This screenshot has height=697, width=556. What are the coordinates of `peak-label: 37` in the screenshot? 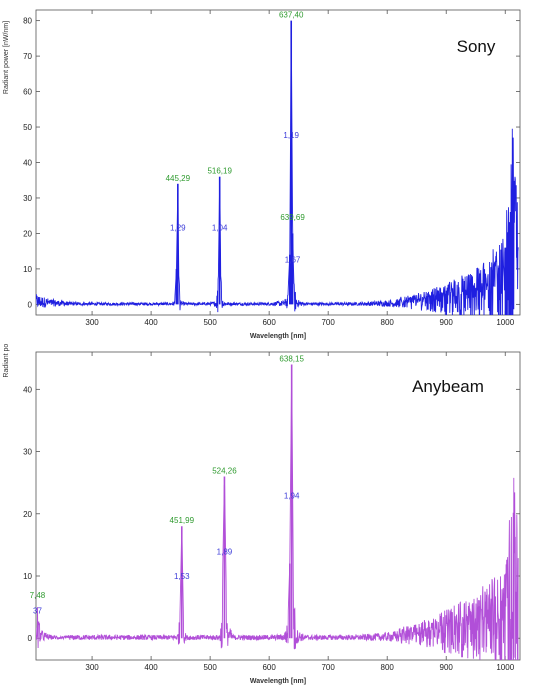 It's located at (37, 610).